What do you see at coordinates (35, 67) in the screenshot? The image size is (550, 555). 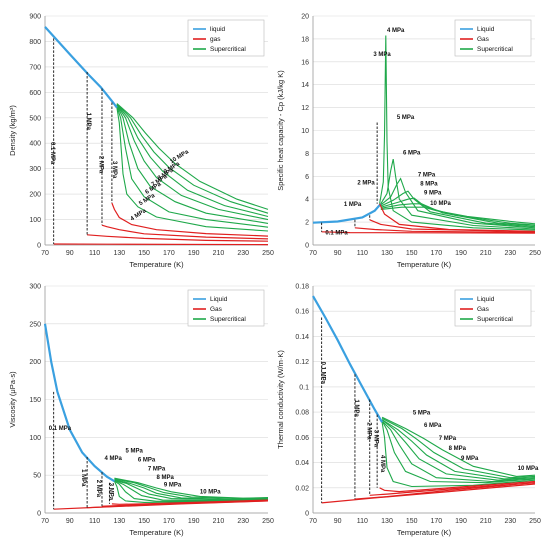 I see `y-tick-label: 700` at bounding box center [35, 67].